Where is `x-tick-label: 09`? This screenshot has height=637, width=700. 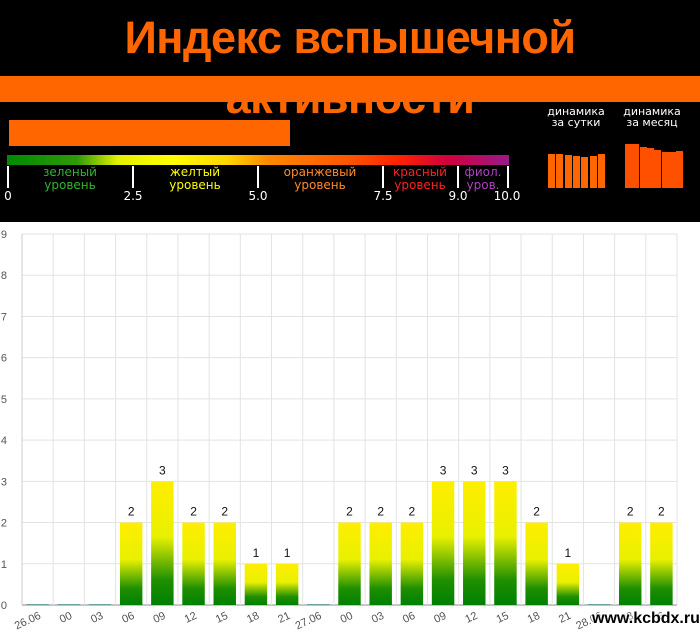
x-tick-label: 09 is located at coordinates (159, 618).